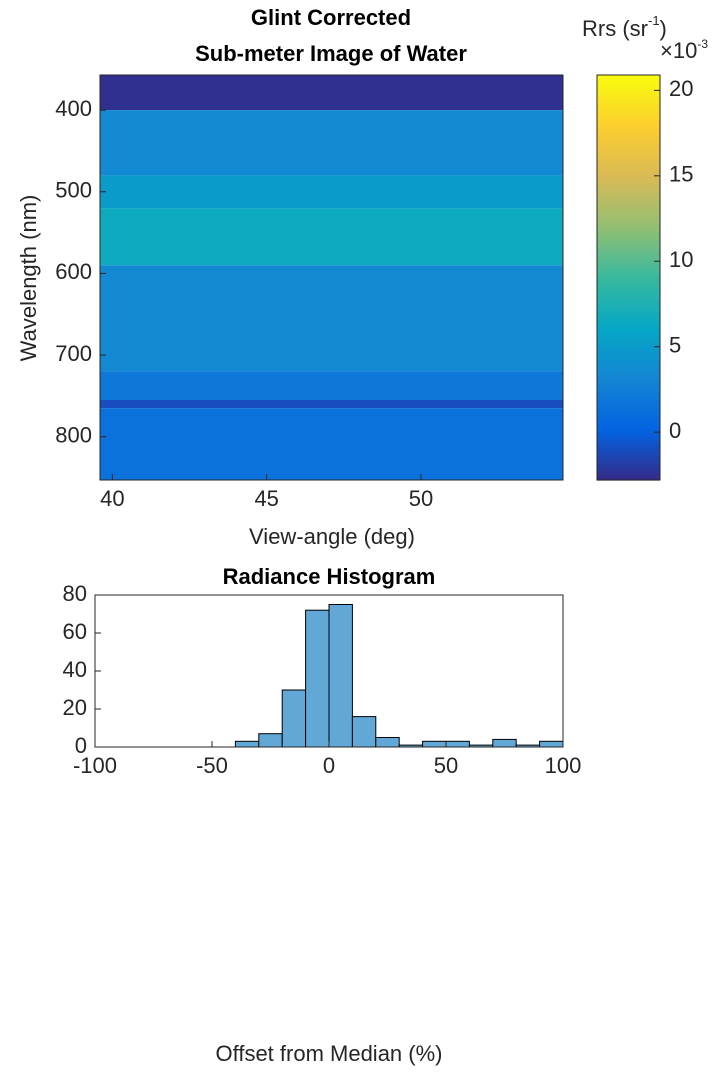  What do you see at coordinates (75, 631) in the screenshot?
I see `y-tick-label: 60` at bounding box center [75, 631].